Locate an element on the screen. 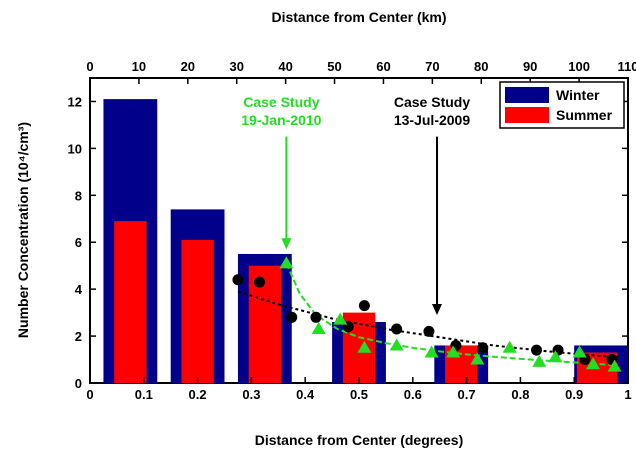  x-tick-label-0: 0 is located at coordinates (89, 394).